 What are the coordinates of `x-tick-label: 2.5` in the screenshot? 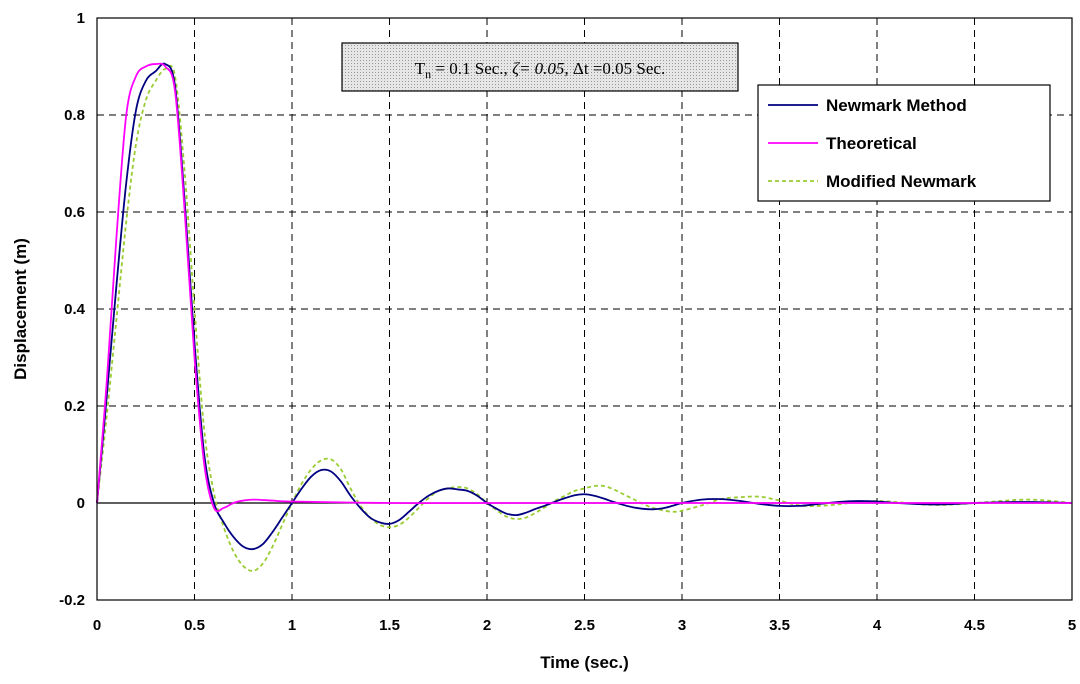 It's located at (584, 625).